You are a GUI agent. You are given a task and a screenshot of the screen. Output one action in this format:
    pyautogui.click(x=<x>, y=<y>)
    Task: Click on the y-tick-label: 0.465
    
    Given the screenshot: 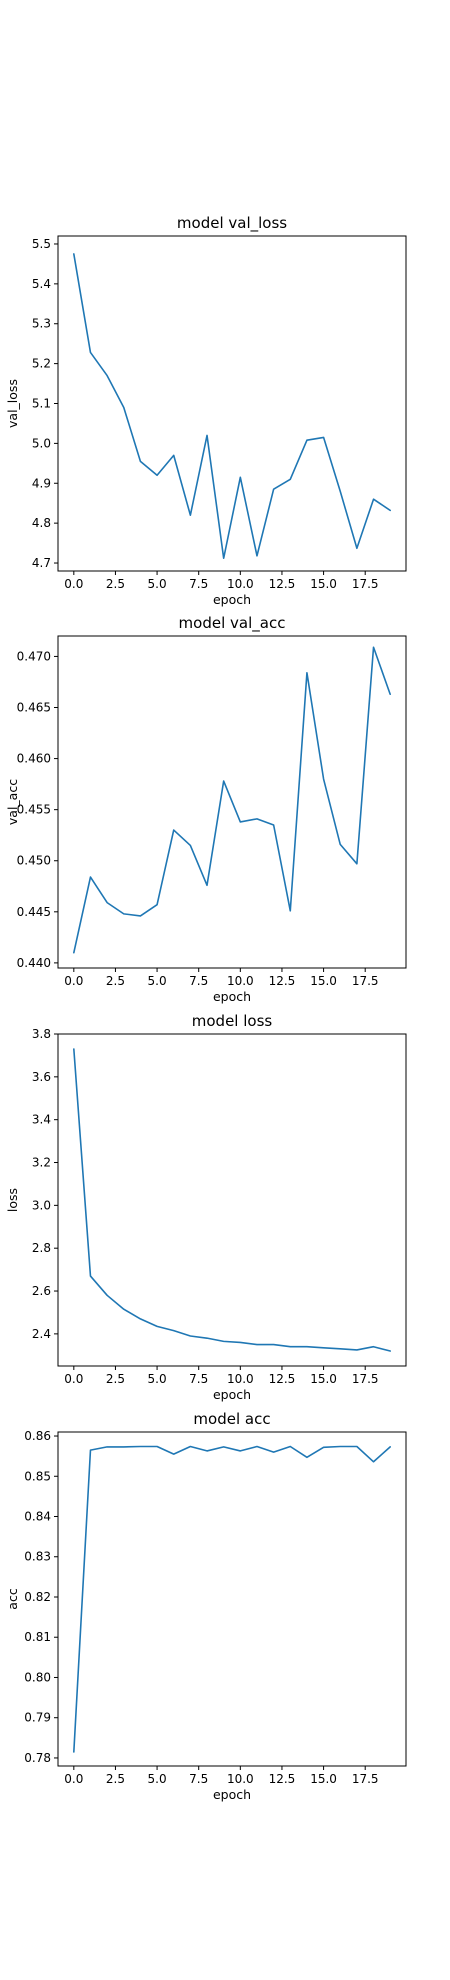 What is the action you would take?
    pyautogui.click(x=34, y=708)
    